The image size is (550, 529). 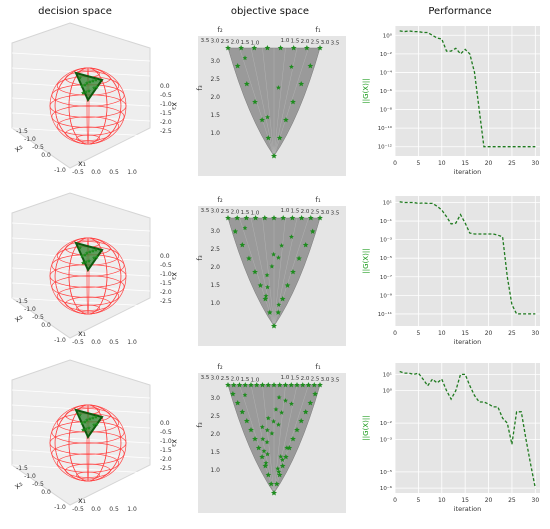 I want to click on axis-label-f2: f₂, so click(x=219, y=30).